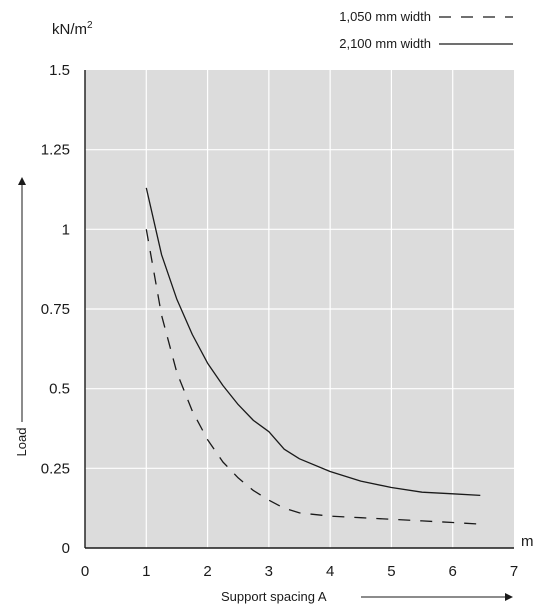 Image resolution: width=537 pixels, height=615 pixels. I want to click on x-tick-label: 4, so click(330, 571).